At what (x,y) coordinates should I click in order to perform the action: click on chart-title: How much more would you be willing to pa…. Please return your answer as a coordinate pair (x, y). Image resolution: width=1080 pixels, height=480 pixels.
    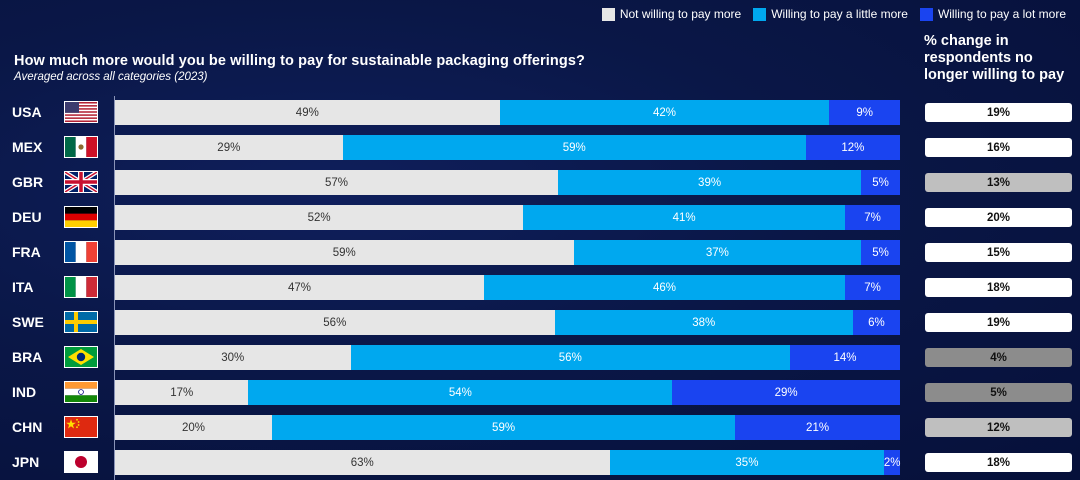
    Looking at the image, I should click on (299, 61).